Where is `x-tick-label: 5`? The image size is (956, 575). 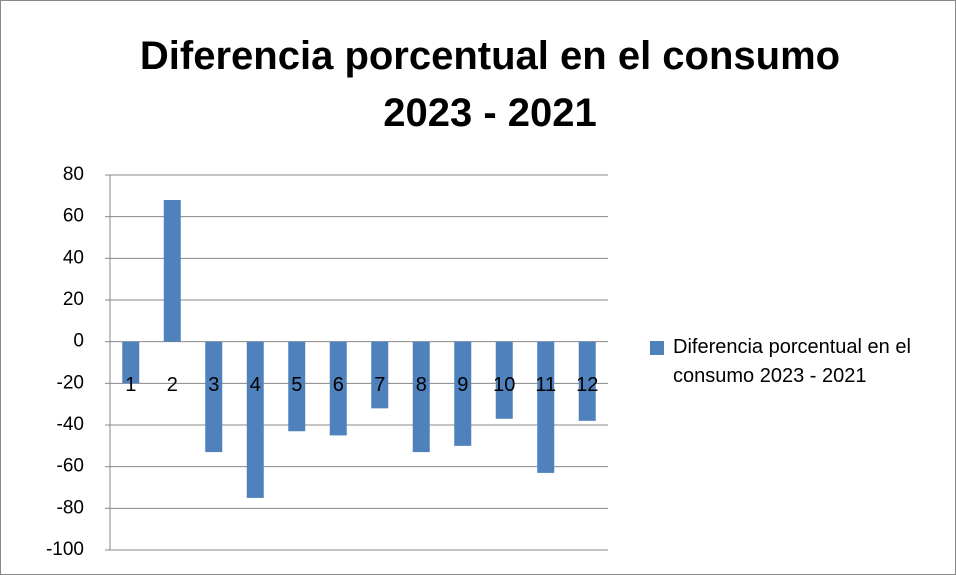
x-tick-label: 5 is located at coordinates (296, 385).